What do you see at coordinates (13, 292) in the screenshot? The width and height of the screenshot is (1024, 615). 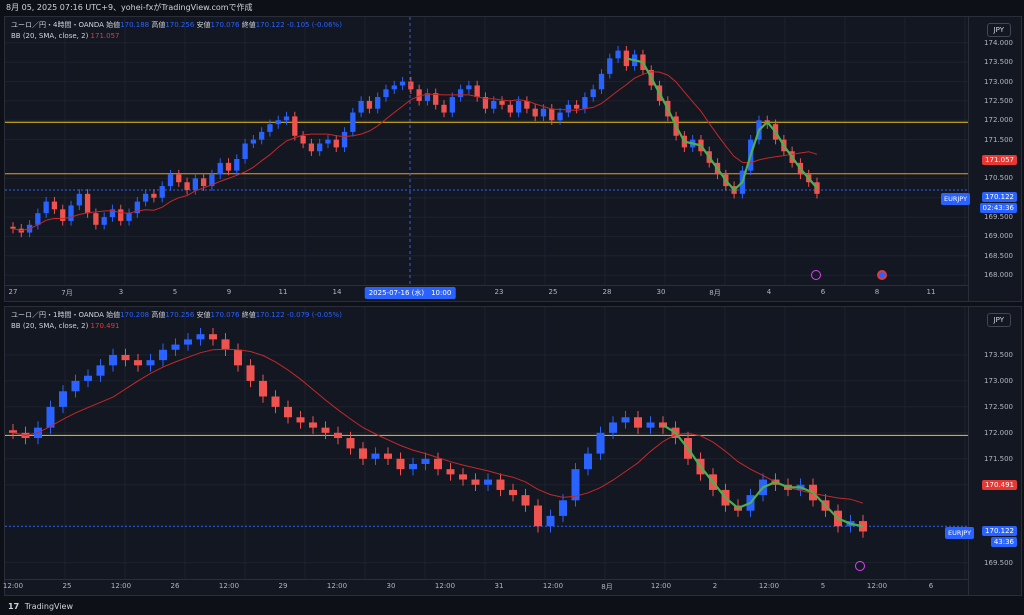 I see `time-tick-label: 27` at bounding box center [13, 292].